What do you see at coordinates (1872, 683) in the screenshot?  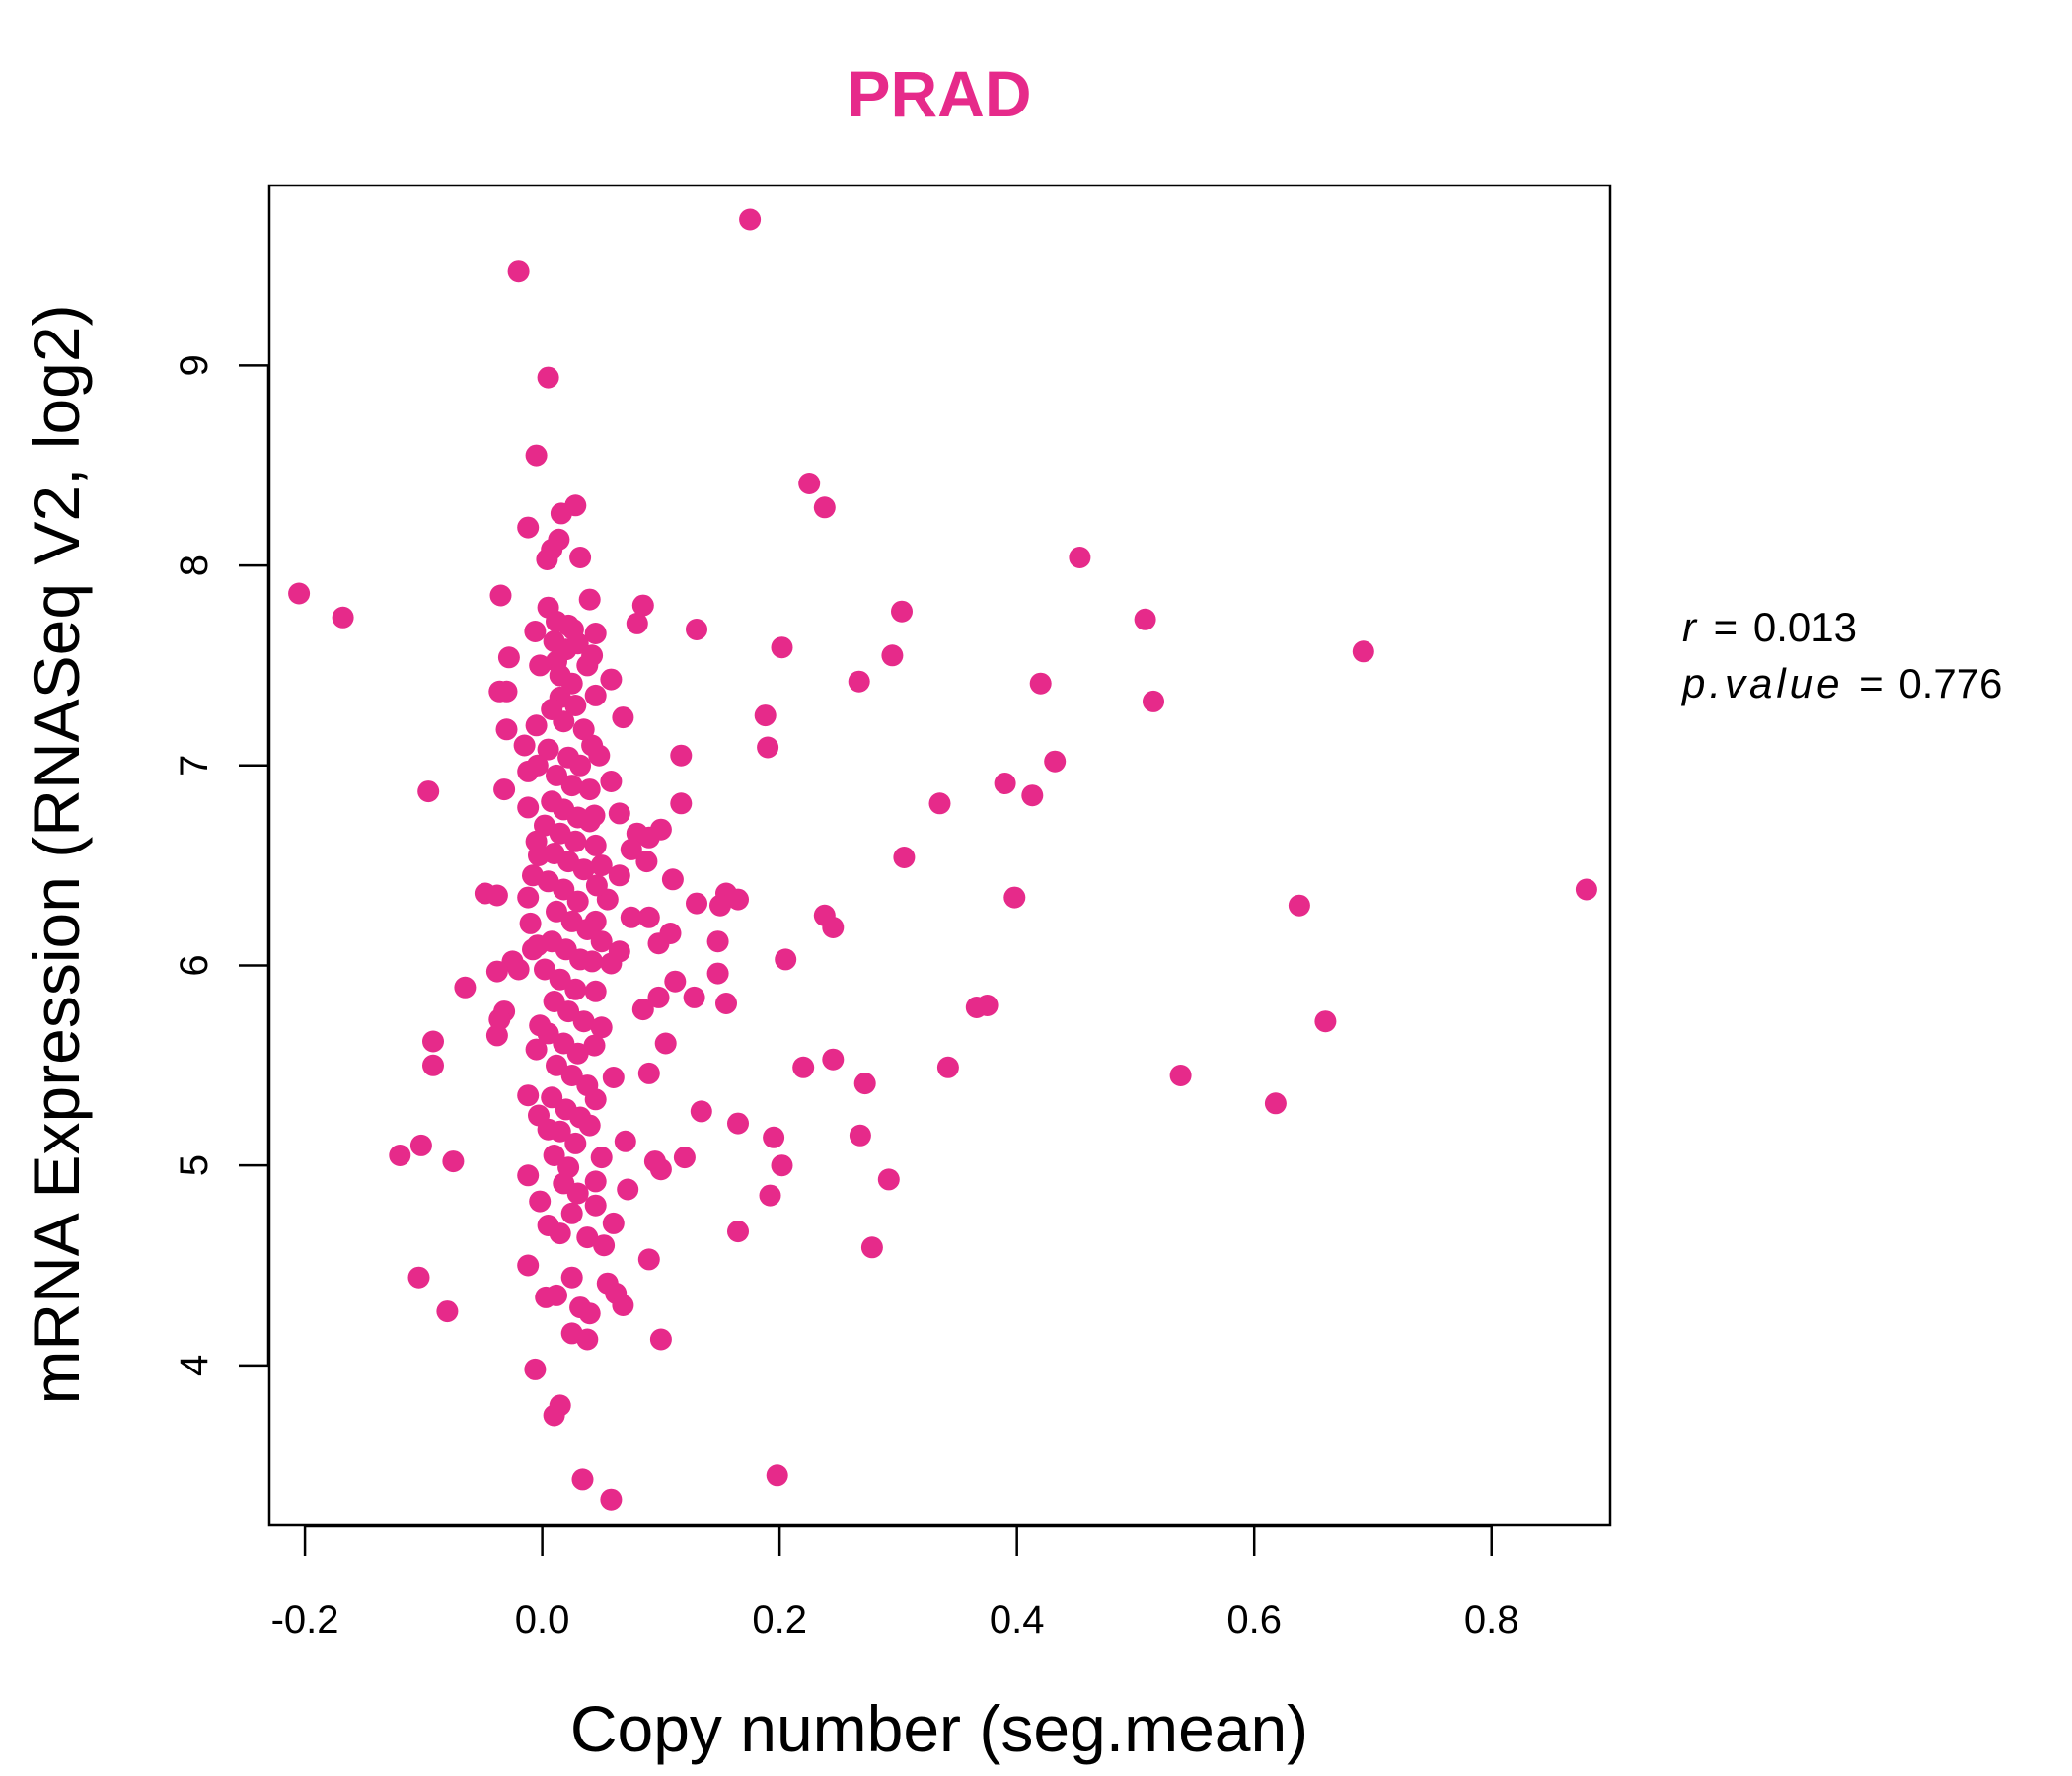 I see `p-equals: =` at bounding box center [1872, 683].